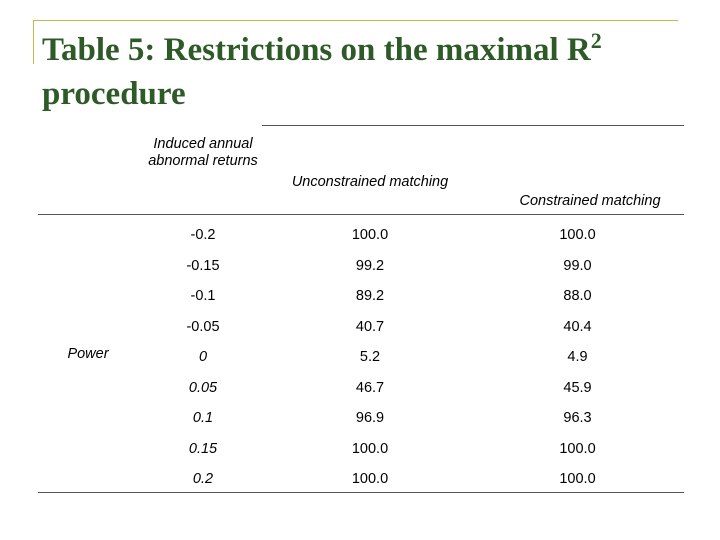  What do you see at coordinates (203, 449) in the screenshot?
I see `cell-induced-return: 0.15` at bounding box center [203, 449].